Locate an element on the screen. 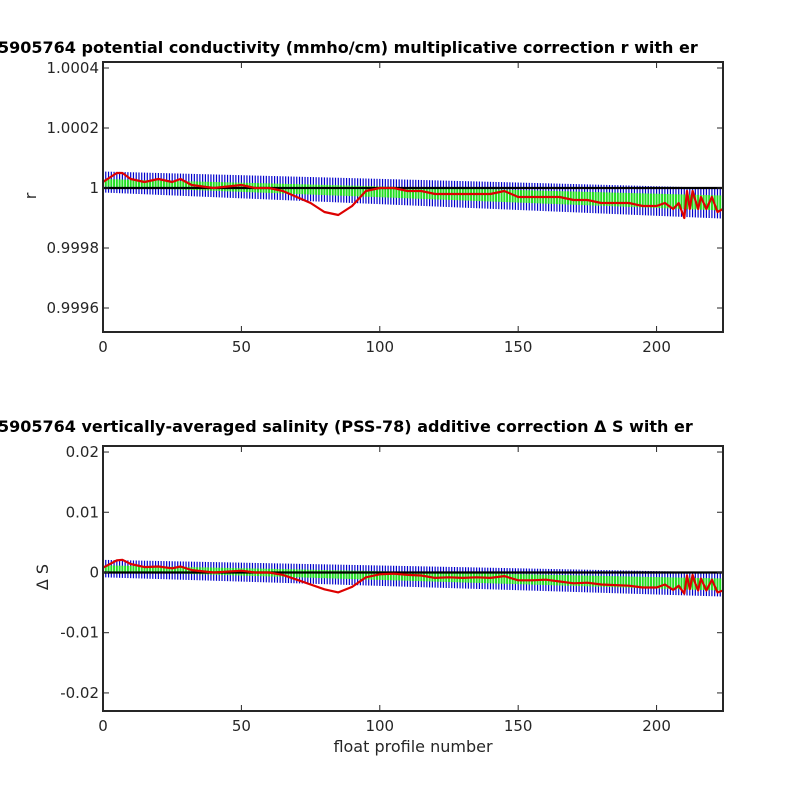 The width and height of the screenshot is (800, 800). y-tick-label: -0.01 is located at coordinates (79, 633).